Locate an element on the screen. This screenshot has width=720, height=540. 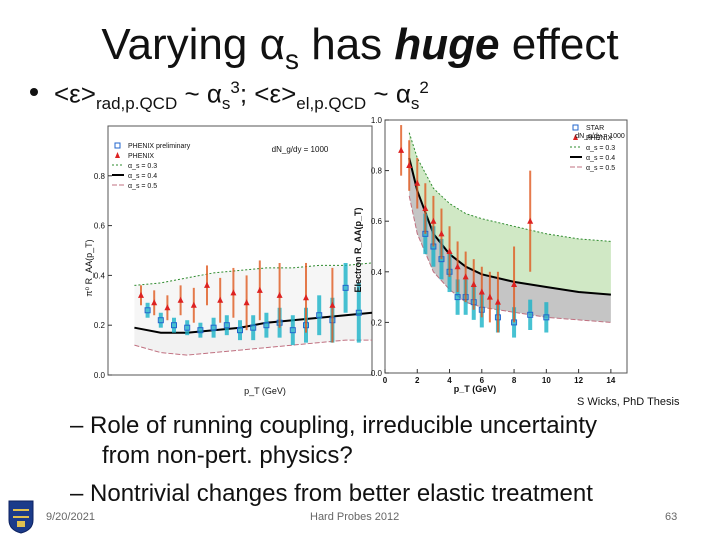
band-upper is located at coordinates (510, 213).